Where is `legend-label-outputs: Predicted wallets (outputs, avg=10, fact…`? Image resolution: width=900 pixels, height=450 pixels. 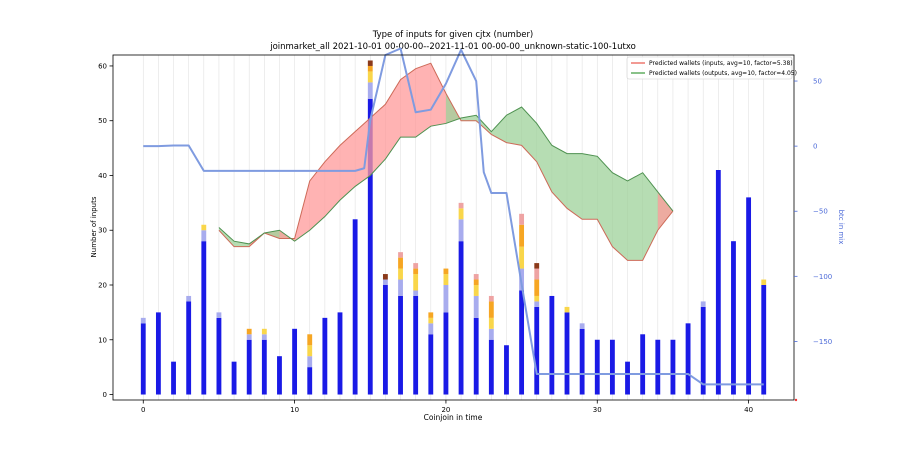 legend-label-outputs: Predicted wallets (outputs, avg=10, fact… is located at coordinates (723, 73).